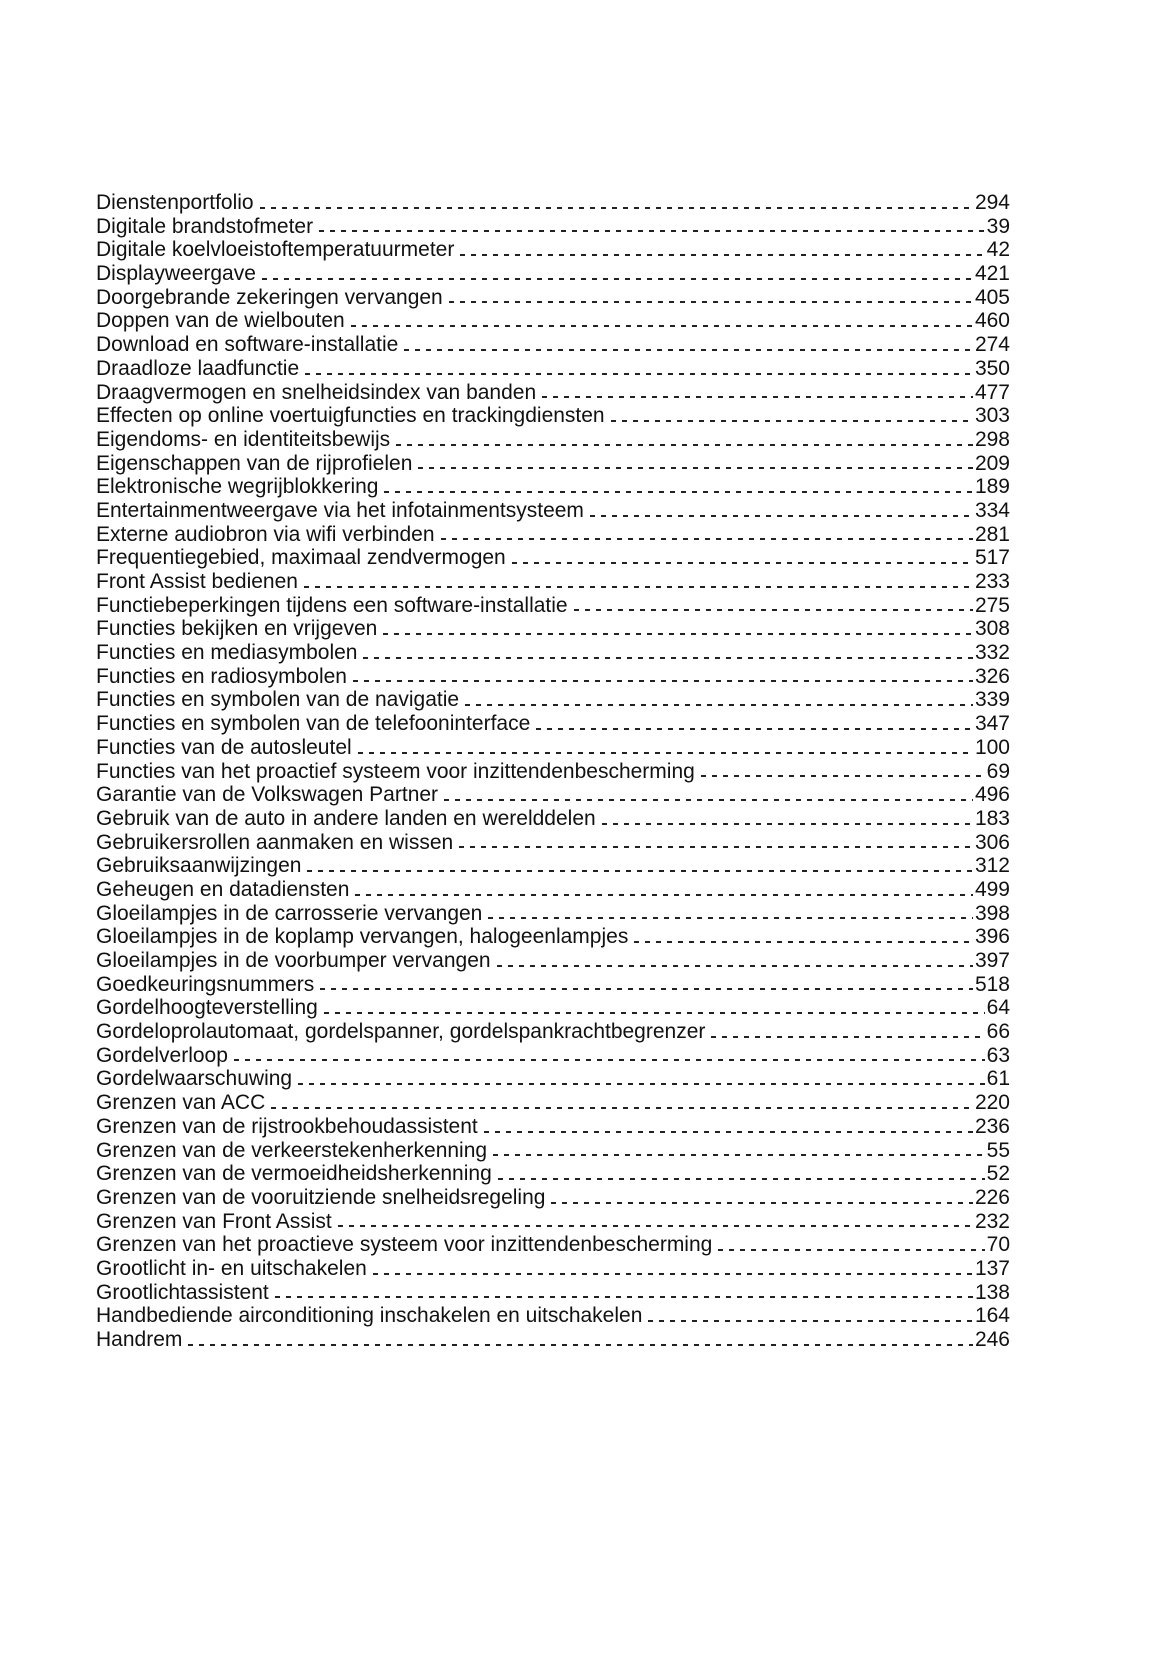  What do you see at coordinates (992, 463) in the screenshot?
I see `page-number: 209` at bounding box center [992, 463].